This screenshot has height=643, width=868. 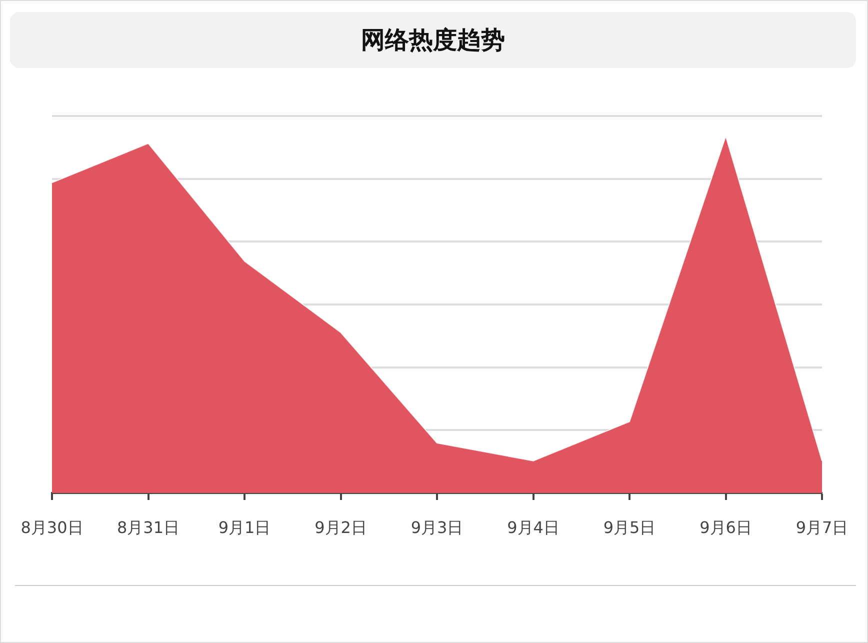 What do you see at coordinates (148, 527) in the screenshot?
I see `x-tick-label: 8月31日` at bounding box center [148, 527].